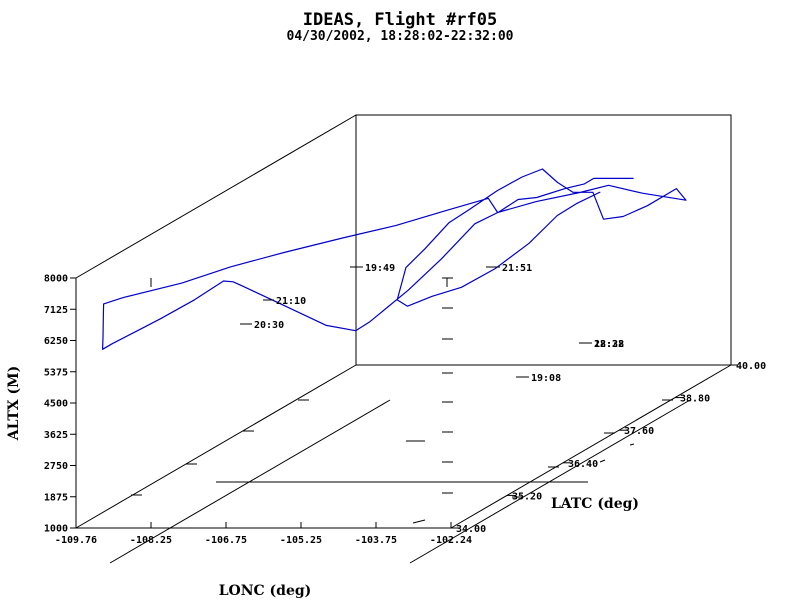 The image size is (800, 605). Describe the element at coordinates (56, 279) in the screenshot. I see `z-tick-label: 8000` at that location.